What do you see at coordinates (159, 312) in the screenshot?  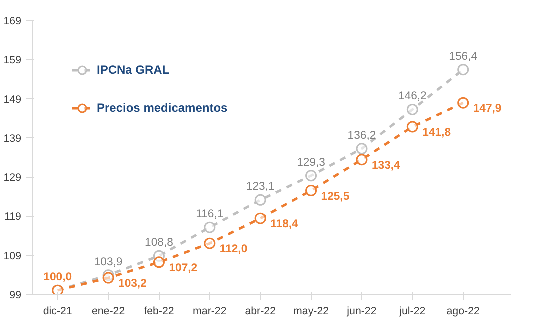 I see `x-tick-label: feb-22` at bounding box center [159, 312].